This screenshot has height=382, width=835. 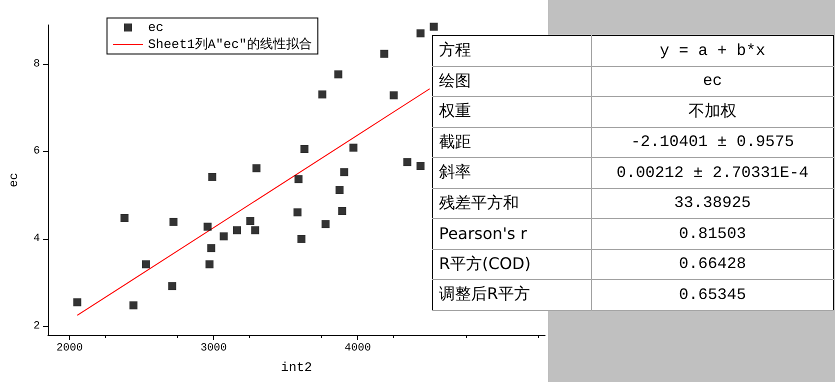 I want to click on legend-label: Sheet1列A"ec"的线性拟合, so click(x=230, y=44).